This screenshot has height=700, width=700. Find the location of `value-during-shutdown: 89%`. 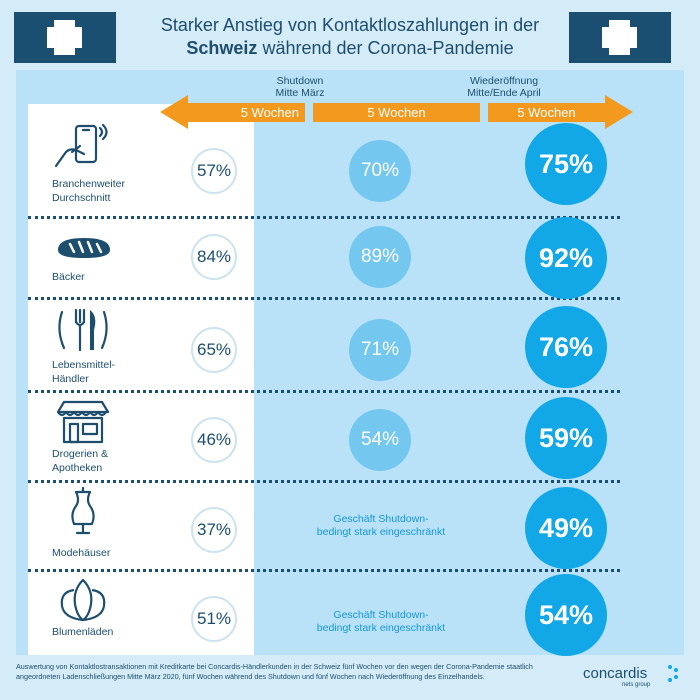

value-during-shutdown: 89% is located at coordinates (380, 257).